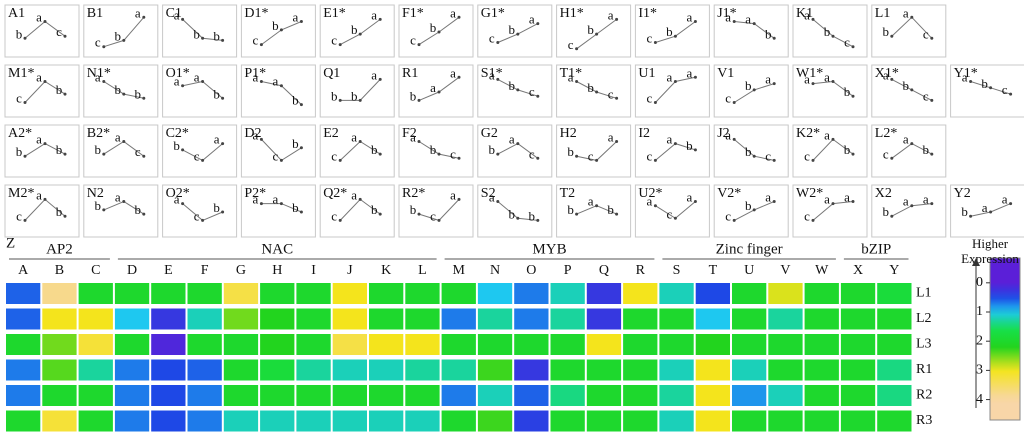 The image size is (1024, 440). I want to click on column-label: B, so click(59, 270).